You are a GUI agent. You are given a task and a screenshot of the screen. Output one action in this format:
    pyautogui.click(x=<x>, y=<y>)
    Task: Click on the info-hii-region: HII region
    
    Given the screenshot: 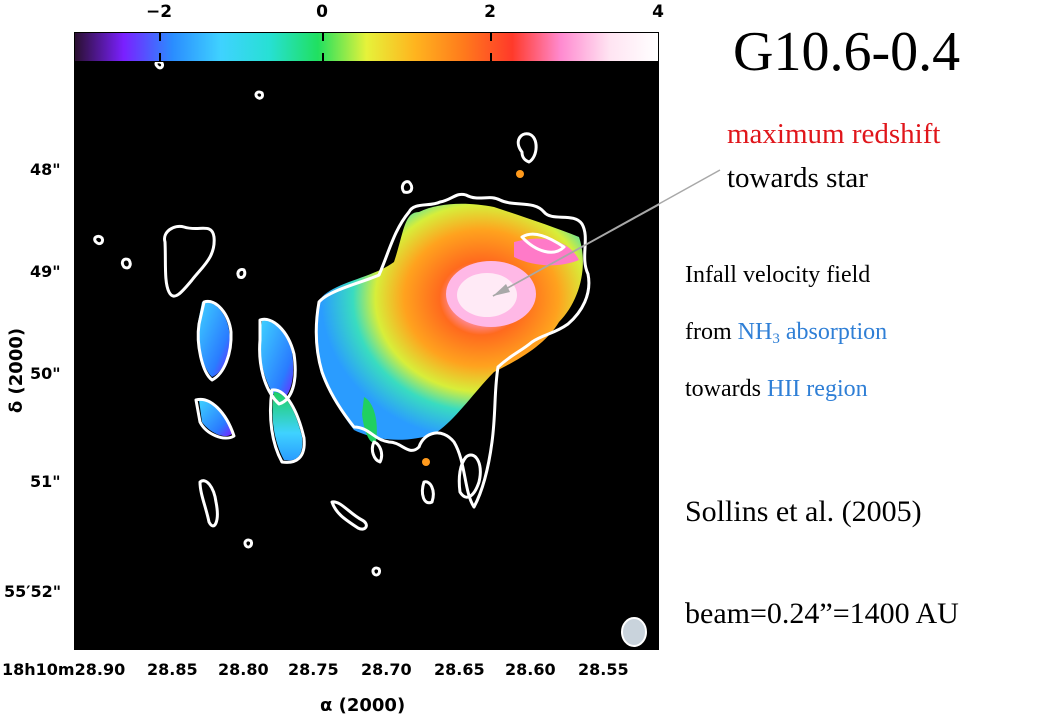 What is the action you would take?
    pyautogui.click(x=817, y=389)
    